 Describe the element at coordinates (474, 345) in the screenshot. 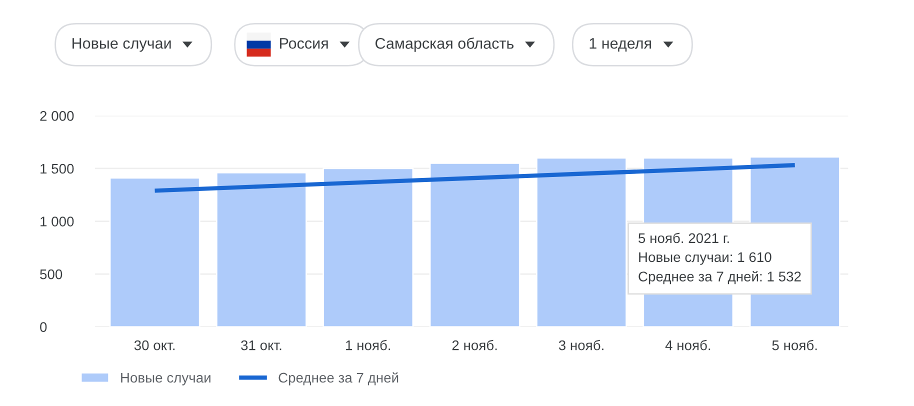

I see `x-tick-label: 2 нояб.` at that location.